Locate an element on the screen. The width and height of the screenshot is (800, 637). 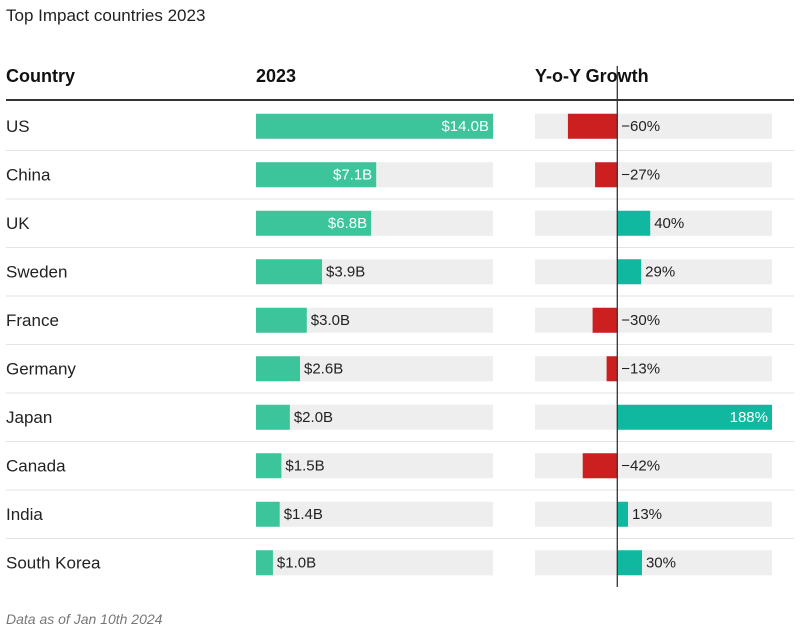
value-label: $14.0B is located at coordinates (465, 126).